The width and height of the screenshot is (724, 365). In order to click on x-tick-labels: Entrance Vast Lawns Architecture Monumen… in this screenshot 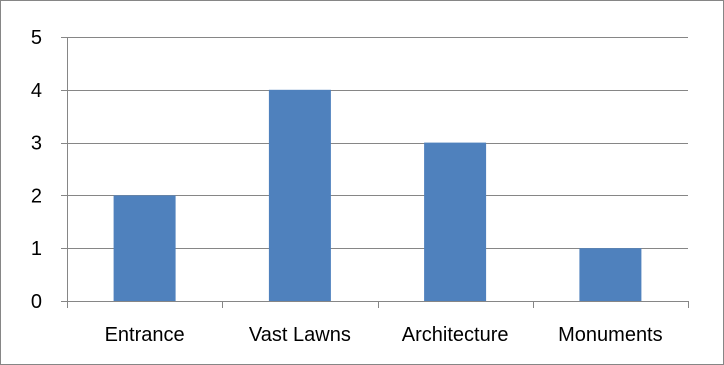, I will do `click(384, 335)`.